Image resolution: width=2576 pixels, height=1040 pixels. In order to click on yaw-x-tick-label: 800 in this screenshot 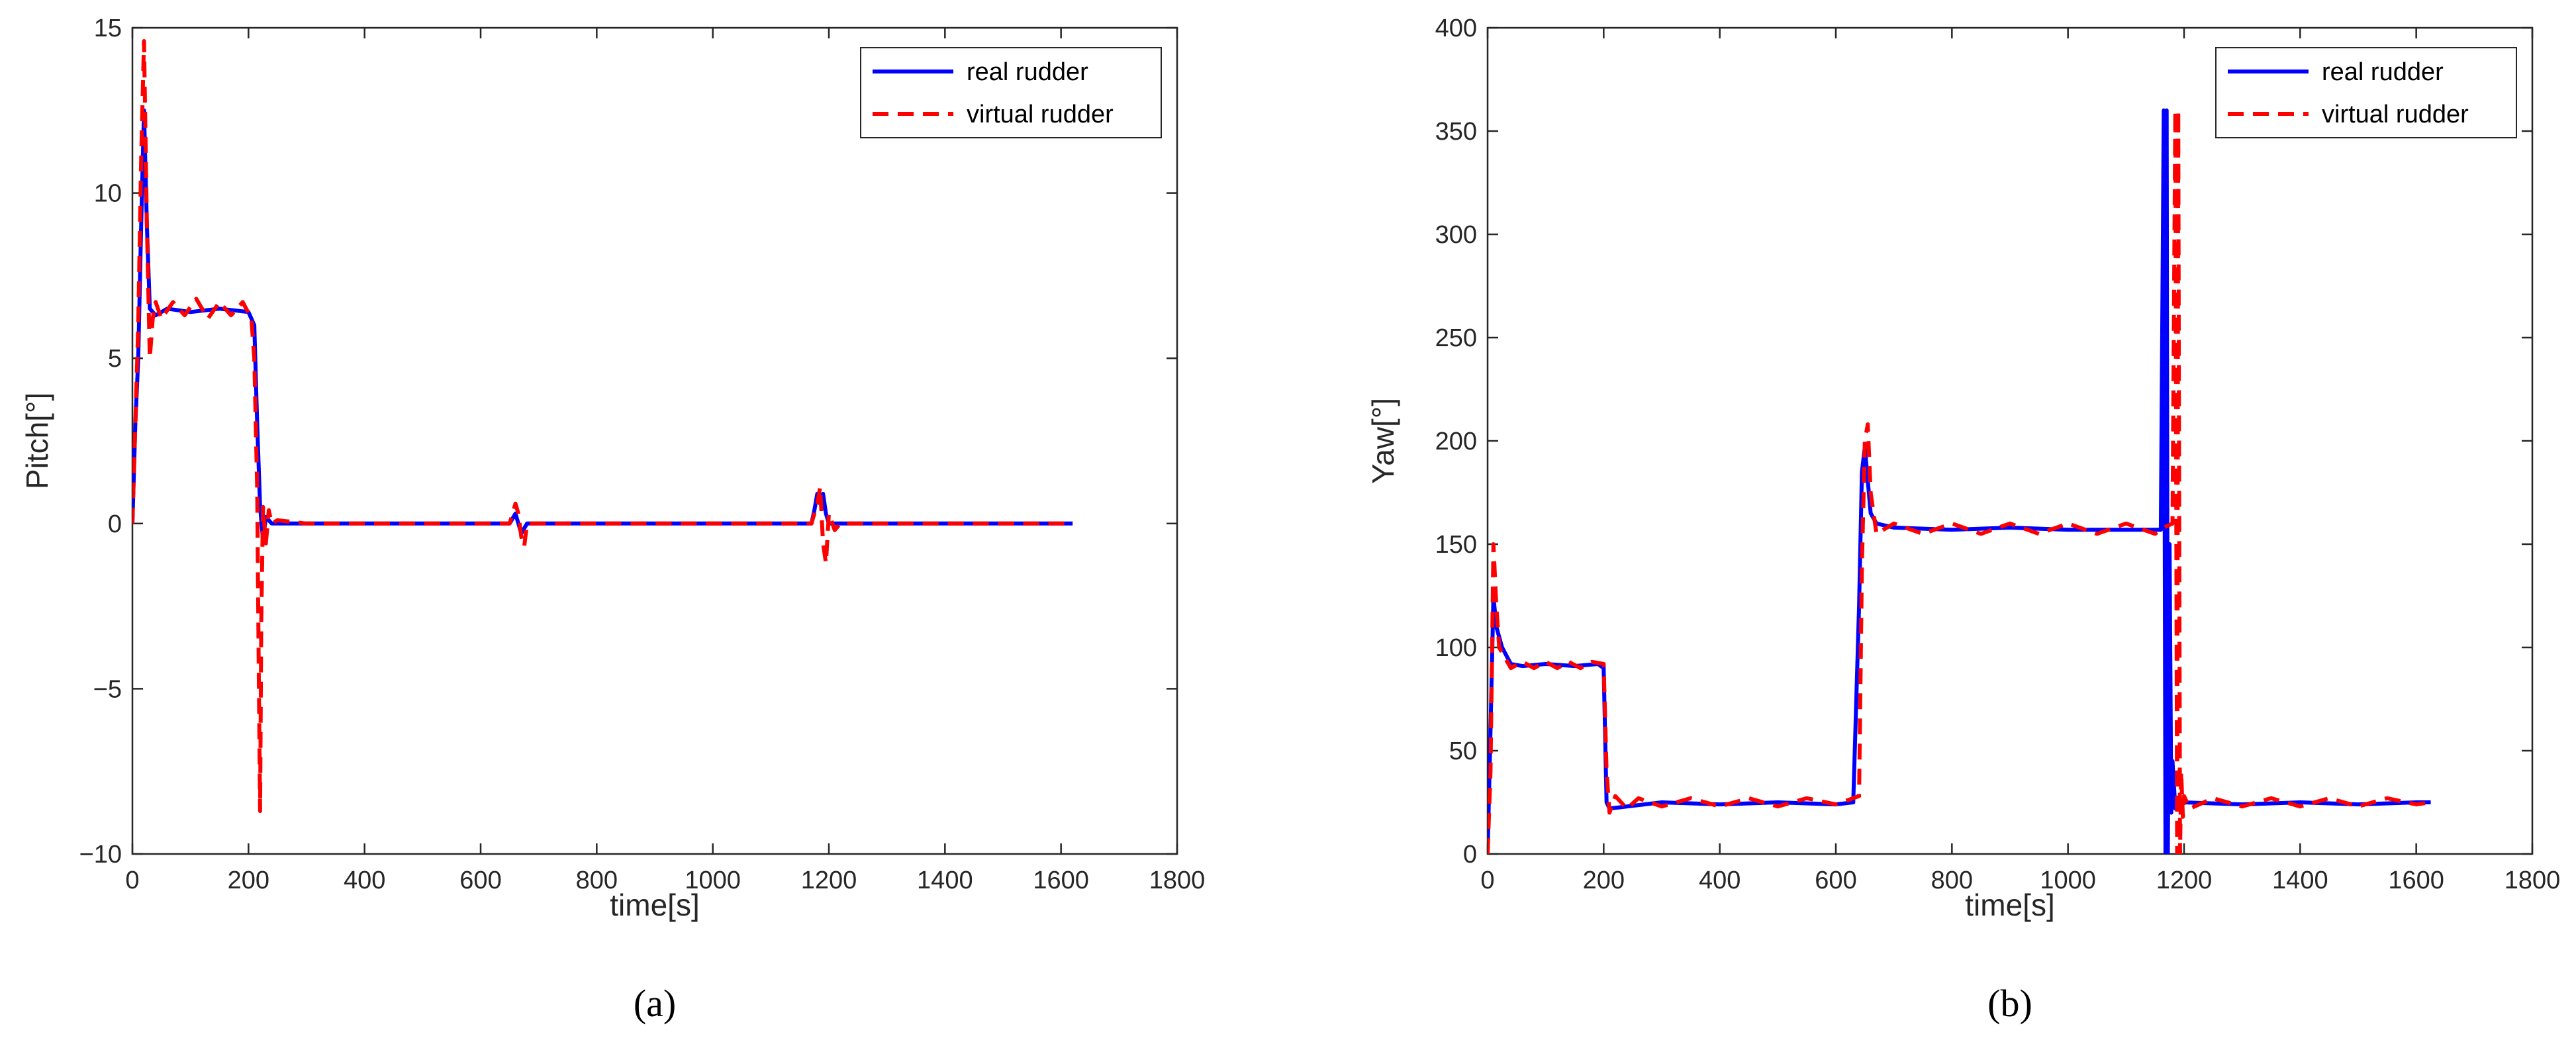, I will do `click(1952, 881)`.